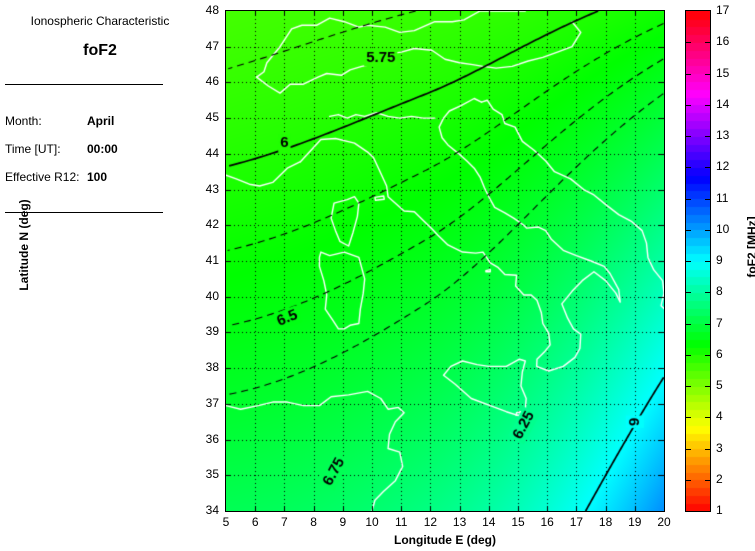 The image size is (755, 551). I want to click on x-tick-label: 9, so click(343, 522).